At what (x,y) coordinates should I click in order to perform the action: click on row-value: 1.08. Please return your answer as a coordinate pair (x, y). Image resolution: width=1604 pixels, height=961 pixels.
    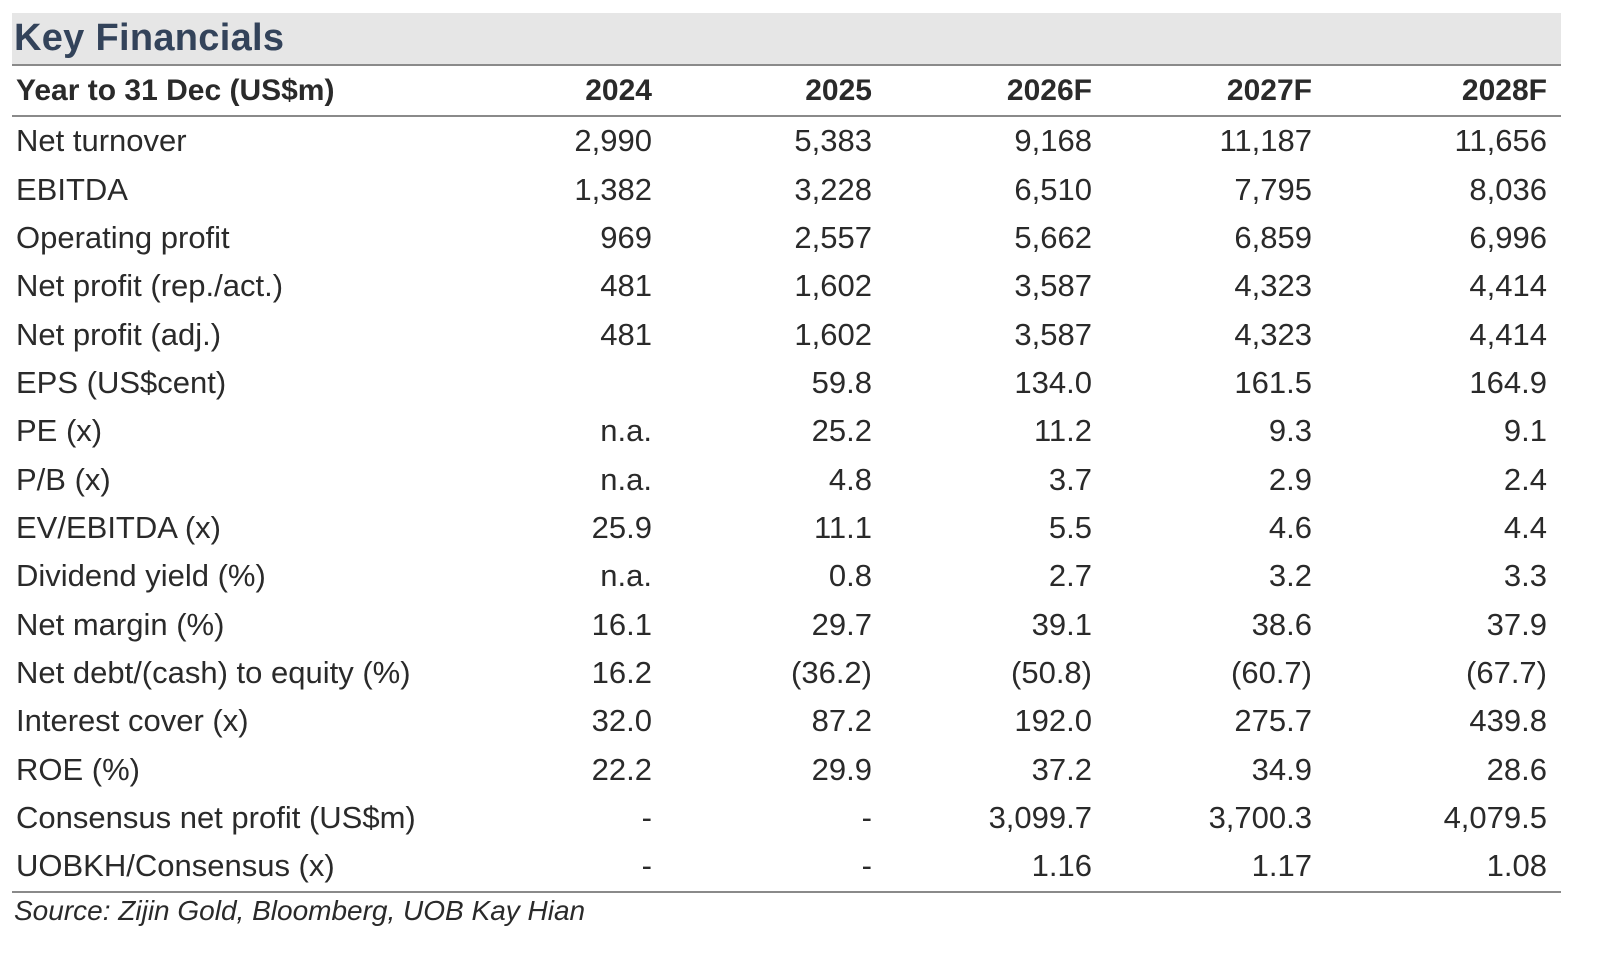
    Looking at the image, I should click on (1443, 867).